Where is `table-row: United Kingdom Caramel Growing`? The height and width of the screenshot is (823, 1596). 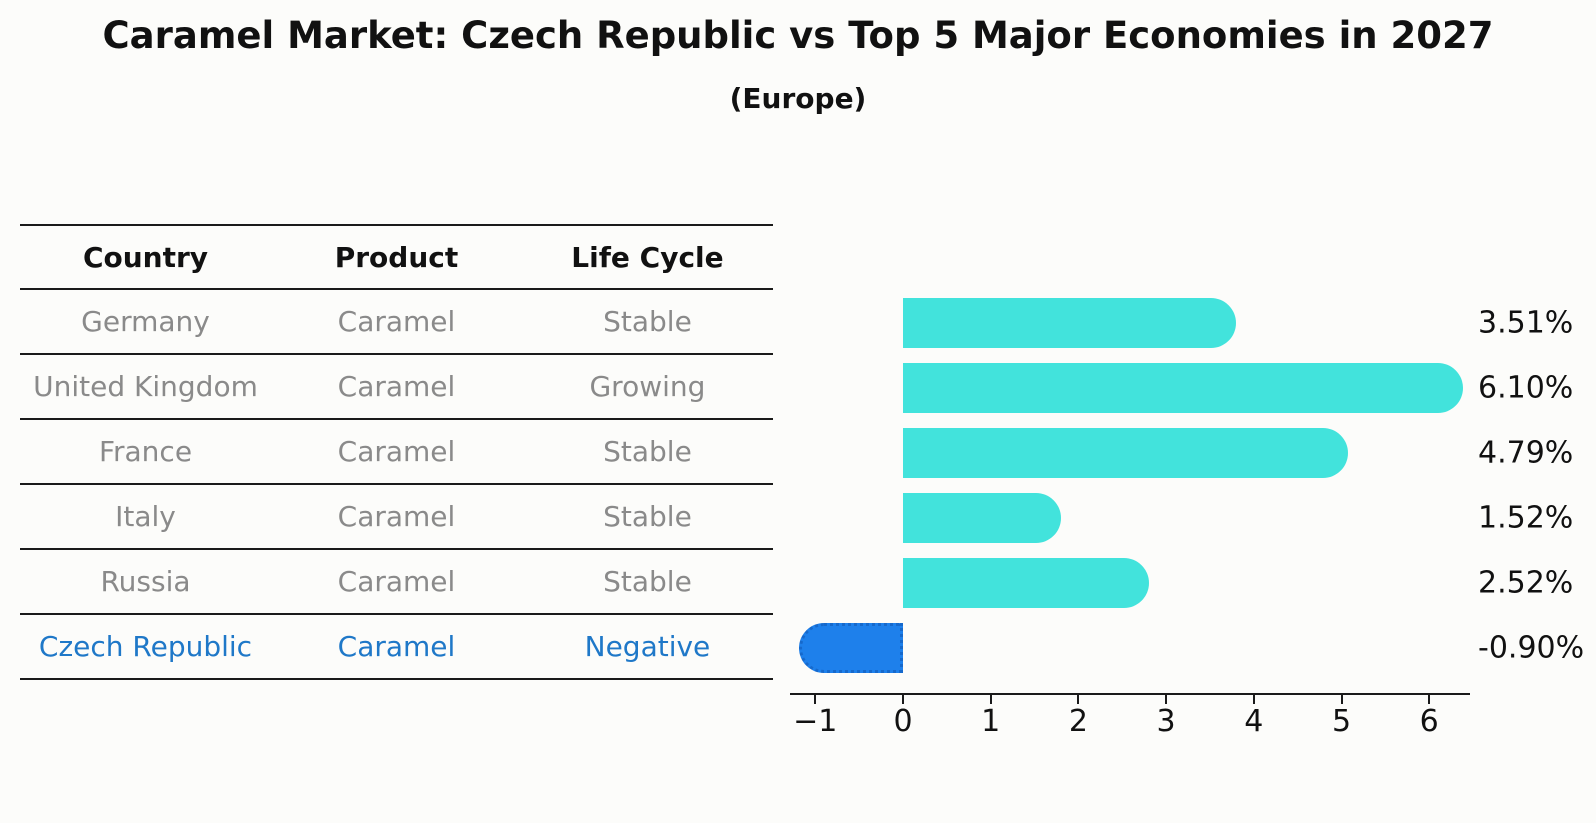 table-row: United Kingdom Caramel Growing is located at coordinates (396, 387).